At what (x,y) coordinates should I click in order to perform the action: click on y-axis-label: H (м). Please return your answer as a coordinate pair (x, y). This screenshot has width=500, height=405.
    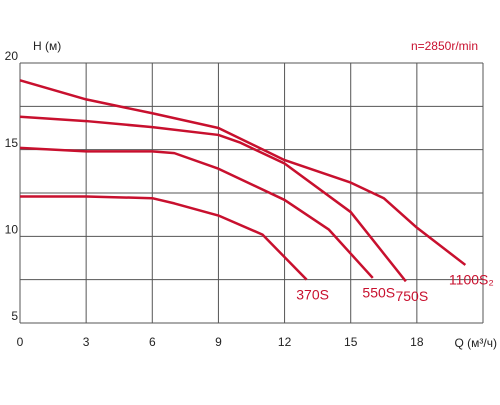
    Looking at the image, I should click on (47, 46).